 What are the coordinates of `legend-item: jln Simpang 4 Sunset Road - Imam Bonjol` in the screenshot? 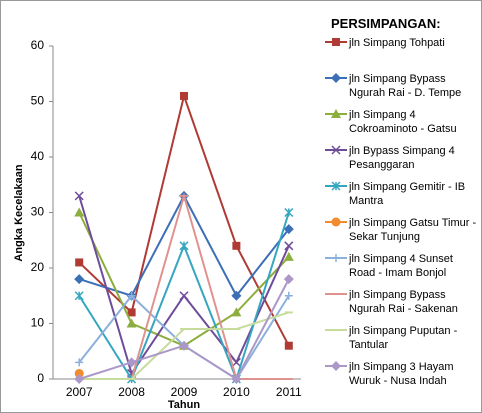 It's located at (401, 269).